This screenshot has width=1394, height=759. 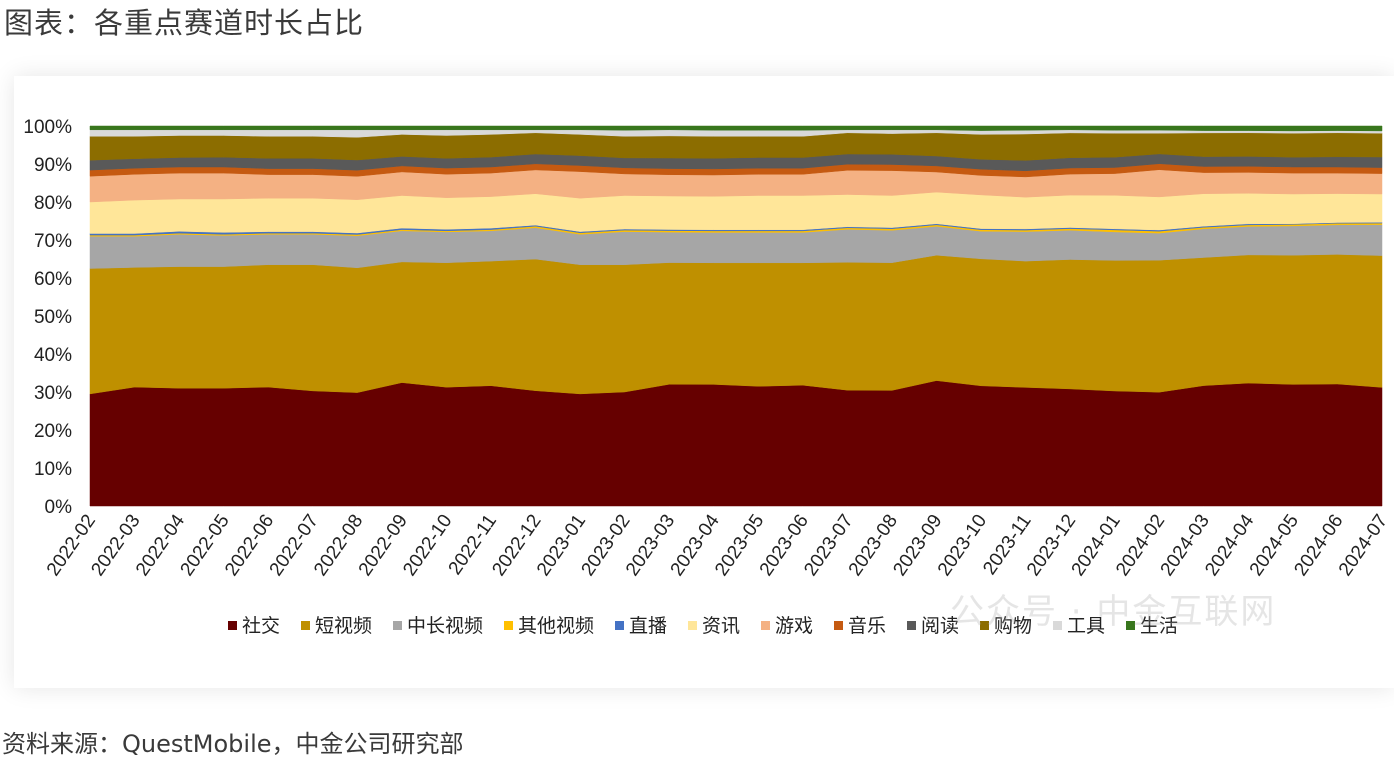 What do you see at coordinates (1013, 626) in the screenshot?
I see `legend-label: 购物` at bounding box center [1013, 626].